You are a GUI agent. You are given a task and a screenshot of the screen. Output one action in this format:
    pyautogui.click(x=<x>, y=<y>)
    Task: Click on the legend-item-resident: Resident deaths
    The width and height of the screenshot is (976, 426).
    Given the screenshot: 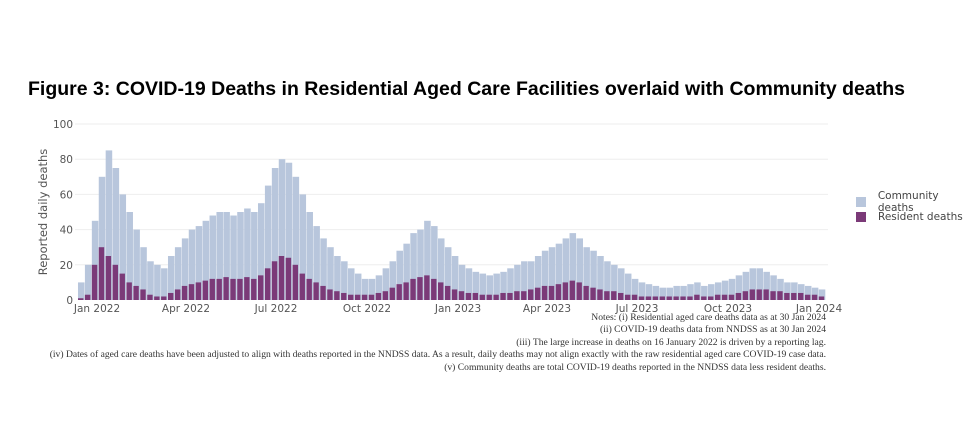 What is the action you would take?
    pyautogui.click(x=916, y=216)
    